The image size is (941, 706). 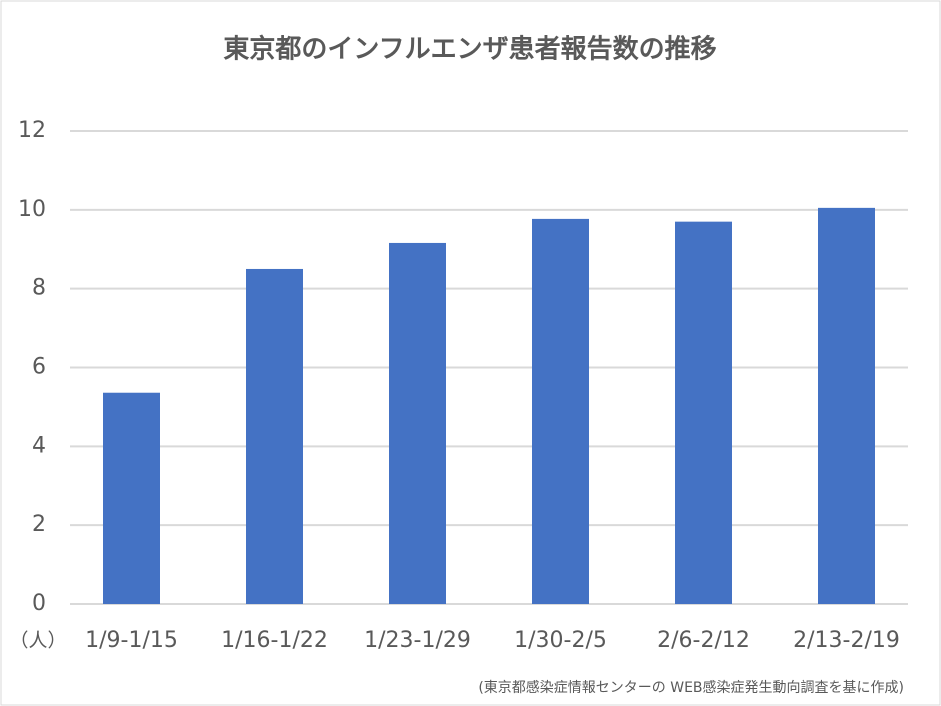 What do you see at coordinates (39, 603) in the screenshot?
I see `y-tick-label: 0` at bounding box center [39, 603].